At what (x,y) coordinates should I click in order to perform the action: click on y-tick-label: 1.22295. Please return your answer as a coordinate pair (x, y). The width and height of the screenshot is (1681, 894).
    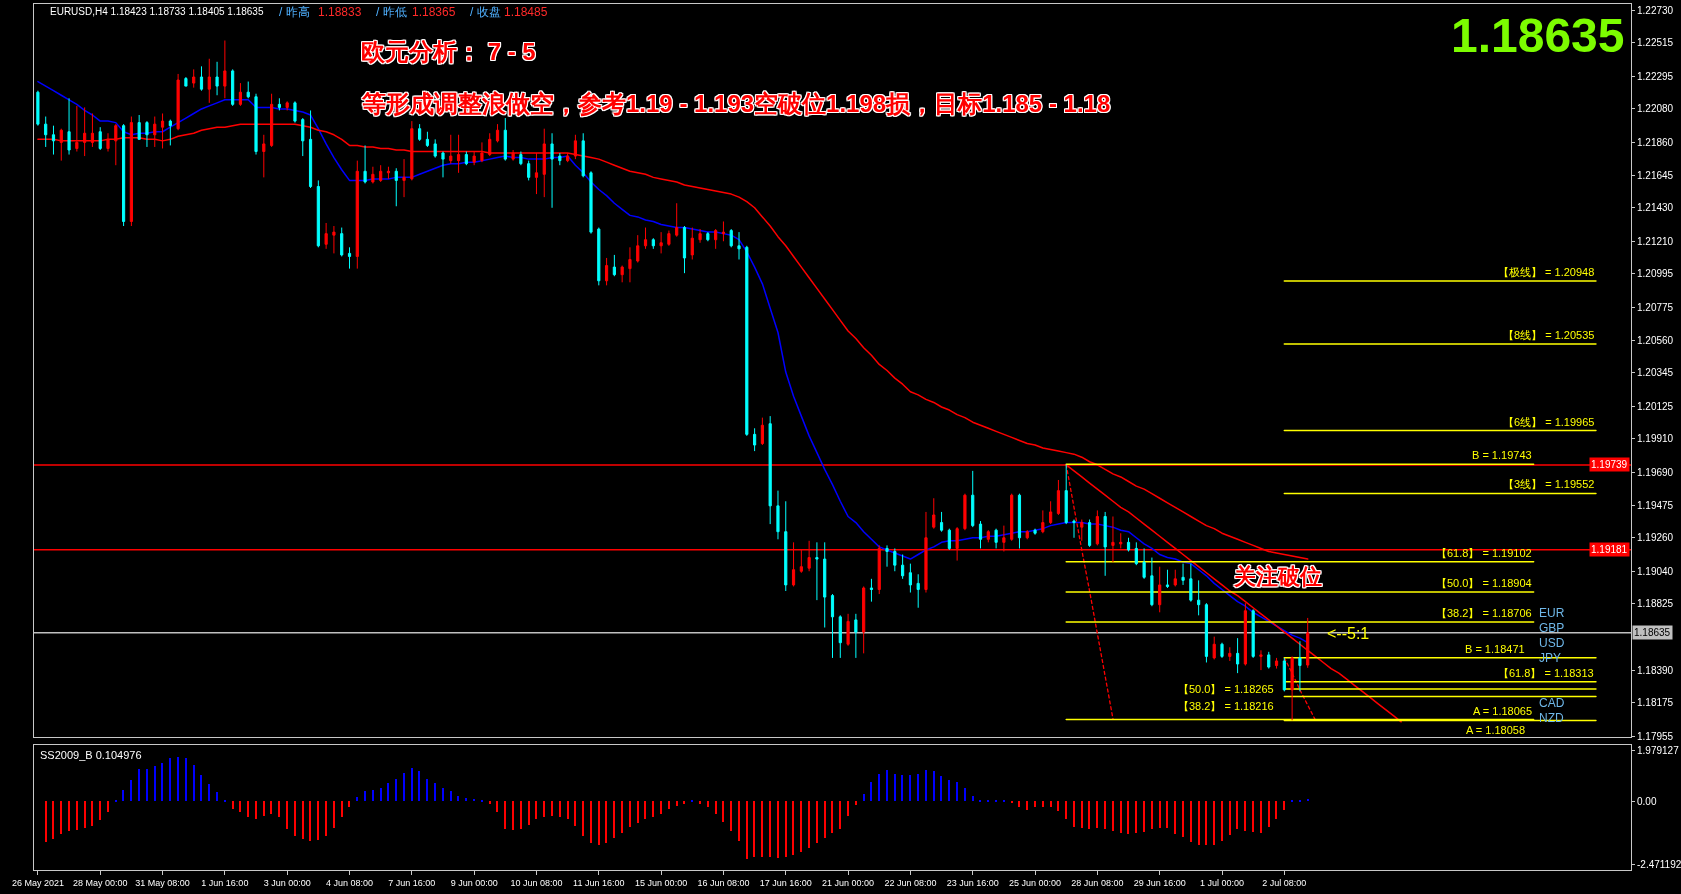
    Looking at the image, I should click on (1655, 76).